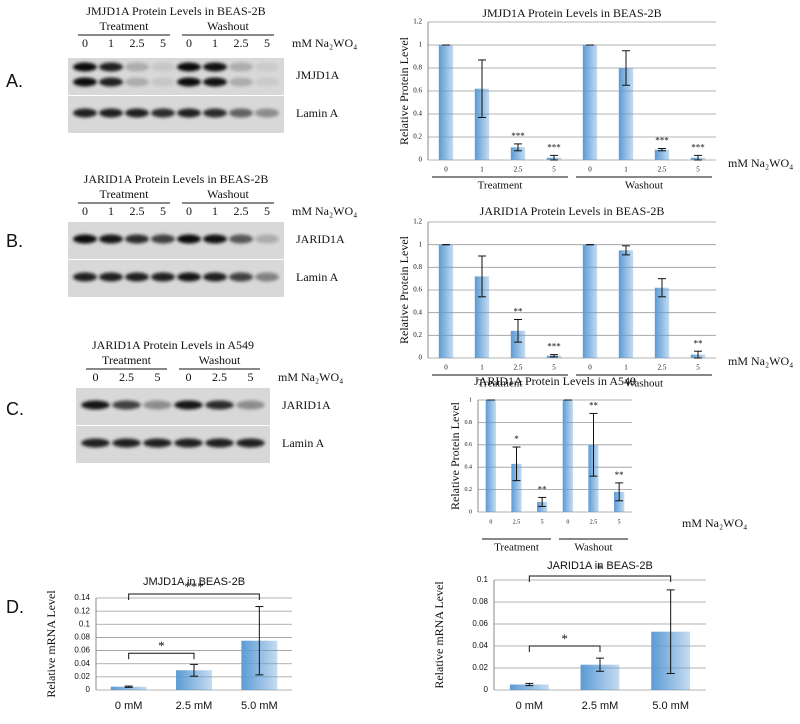 The height and width of the screenshot is (724, 800). Describe the element at coordinates (555, 381) in the screenshot. I see `chart-title: JARID1A Protein Levels in A549` at that location.